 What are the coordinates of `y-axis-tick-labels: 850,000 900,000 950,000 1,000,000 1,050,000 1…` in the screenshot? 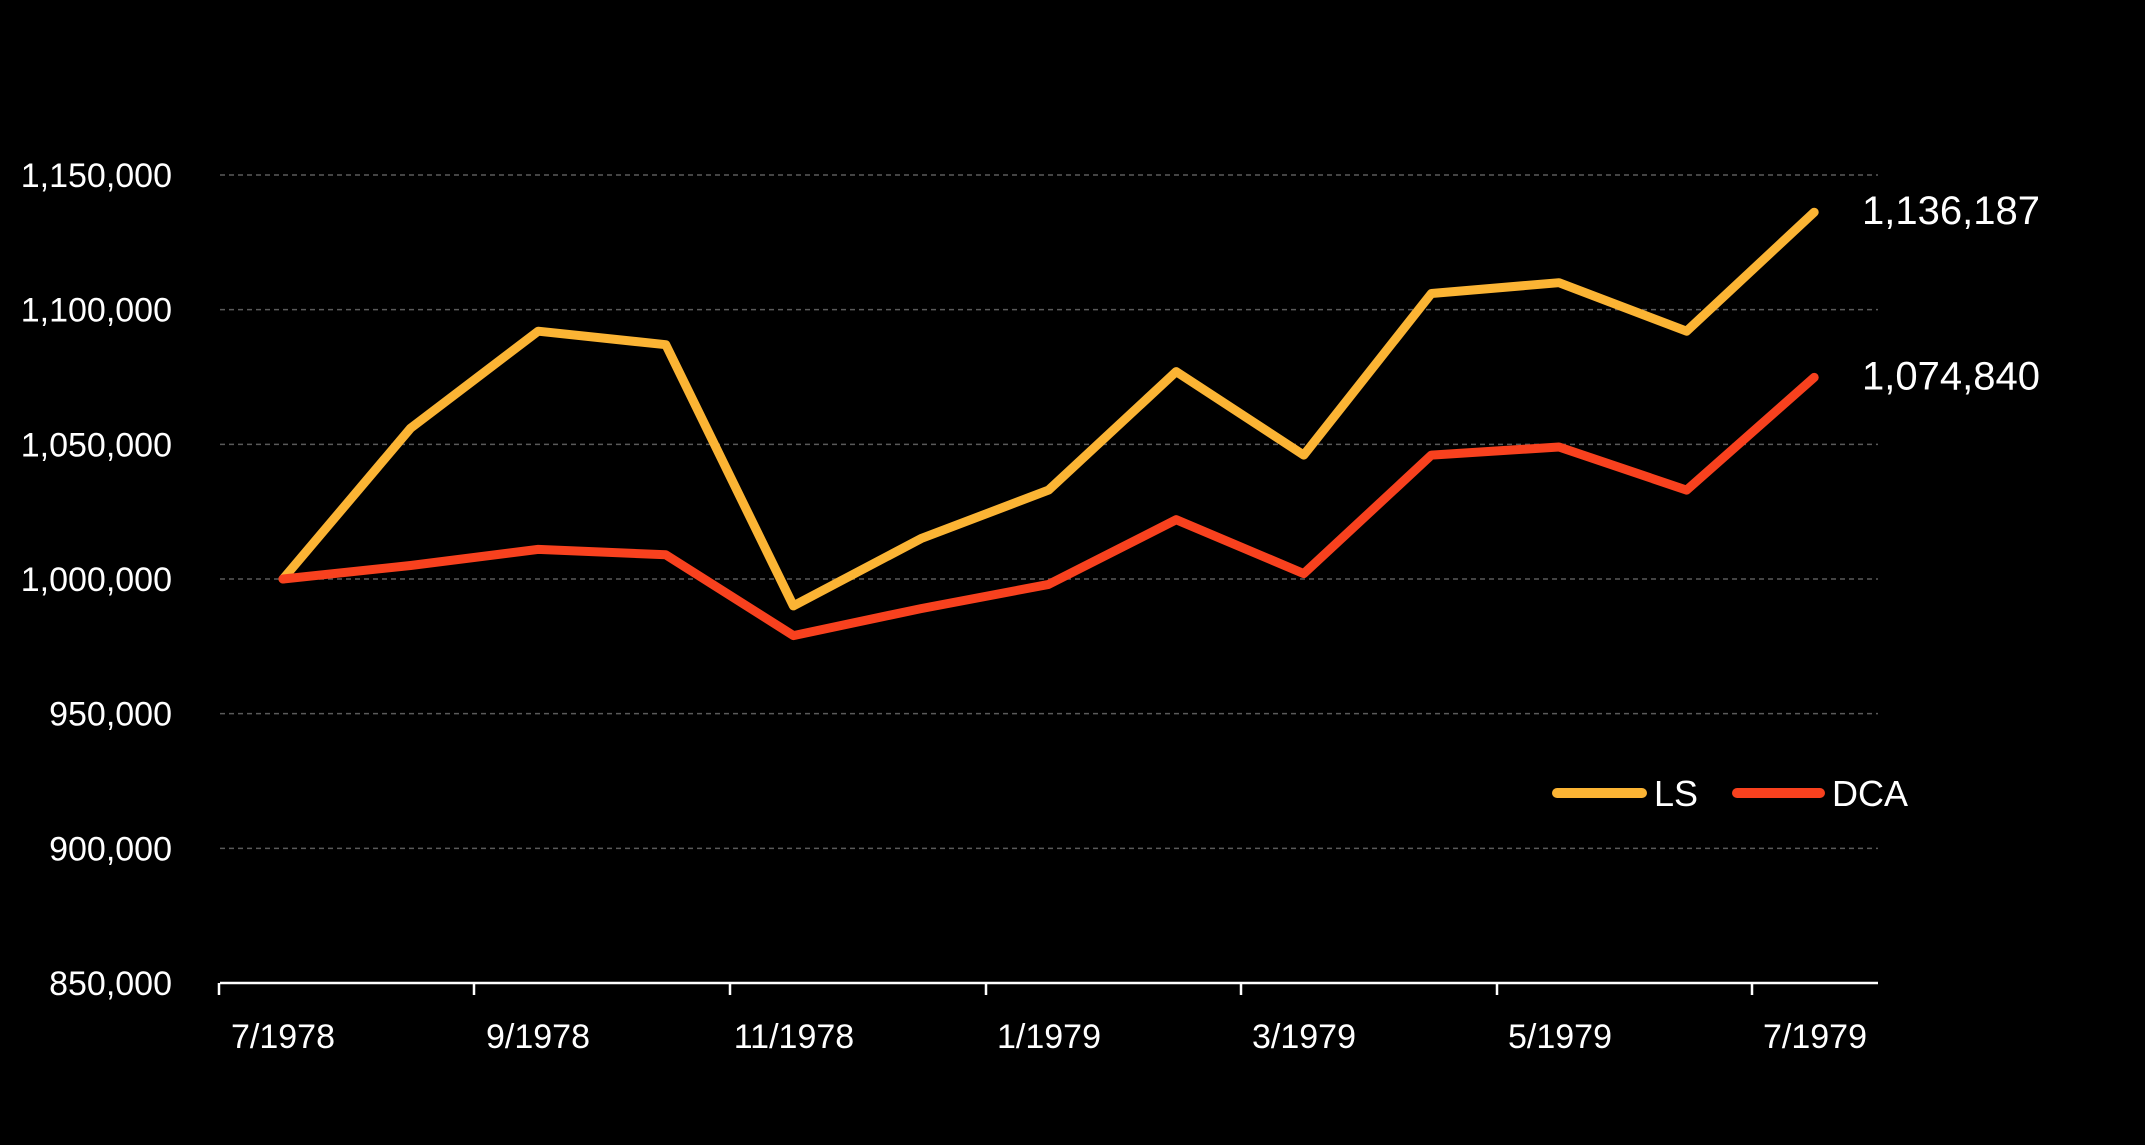 It's located at (96, 580).